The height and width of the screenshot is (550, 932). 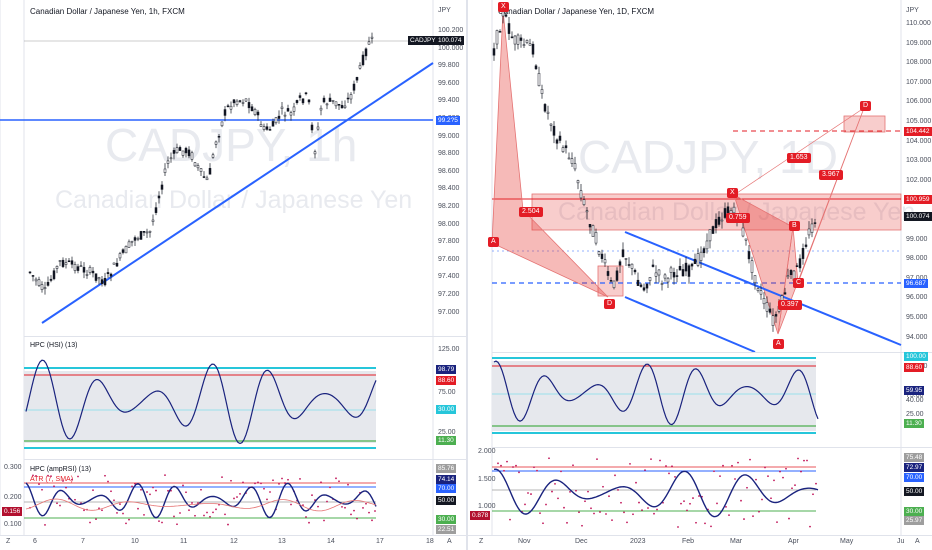 I want to click on left-time-tick: 13, so click(x=282, y=541).